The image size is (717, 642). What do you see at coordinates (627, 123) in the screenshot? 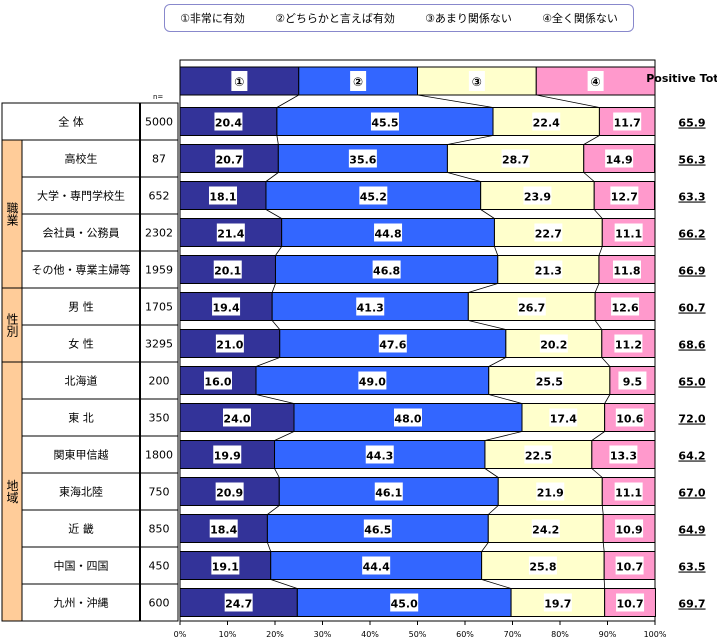
I see `value-label: 11.7` at bounding box center [627, 123].